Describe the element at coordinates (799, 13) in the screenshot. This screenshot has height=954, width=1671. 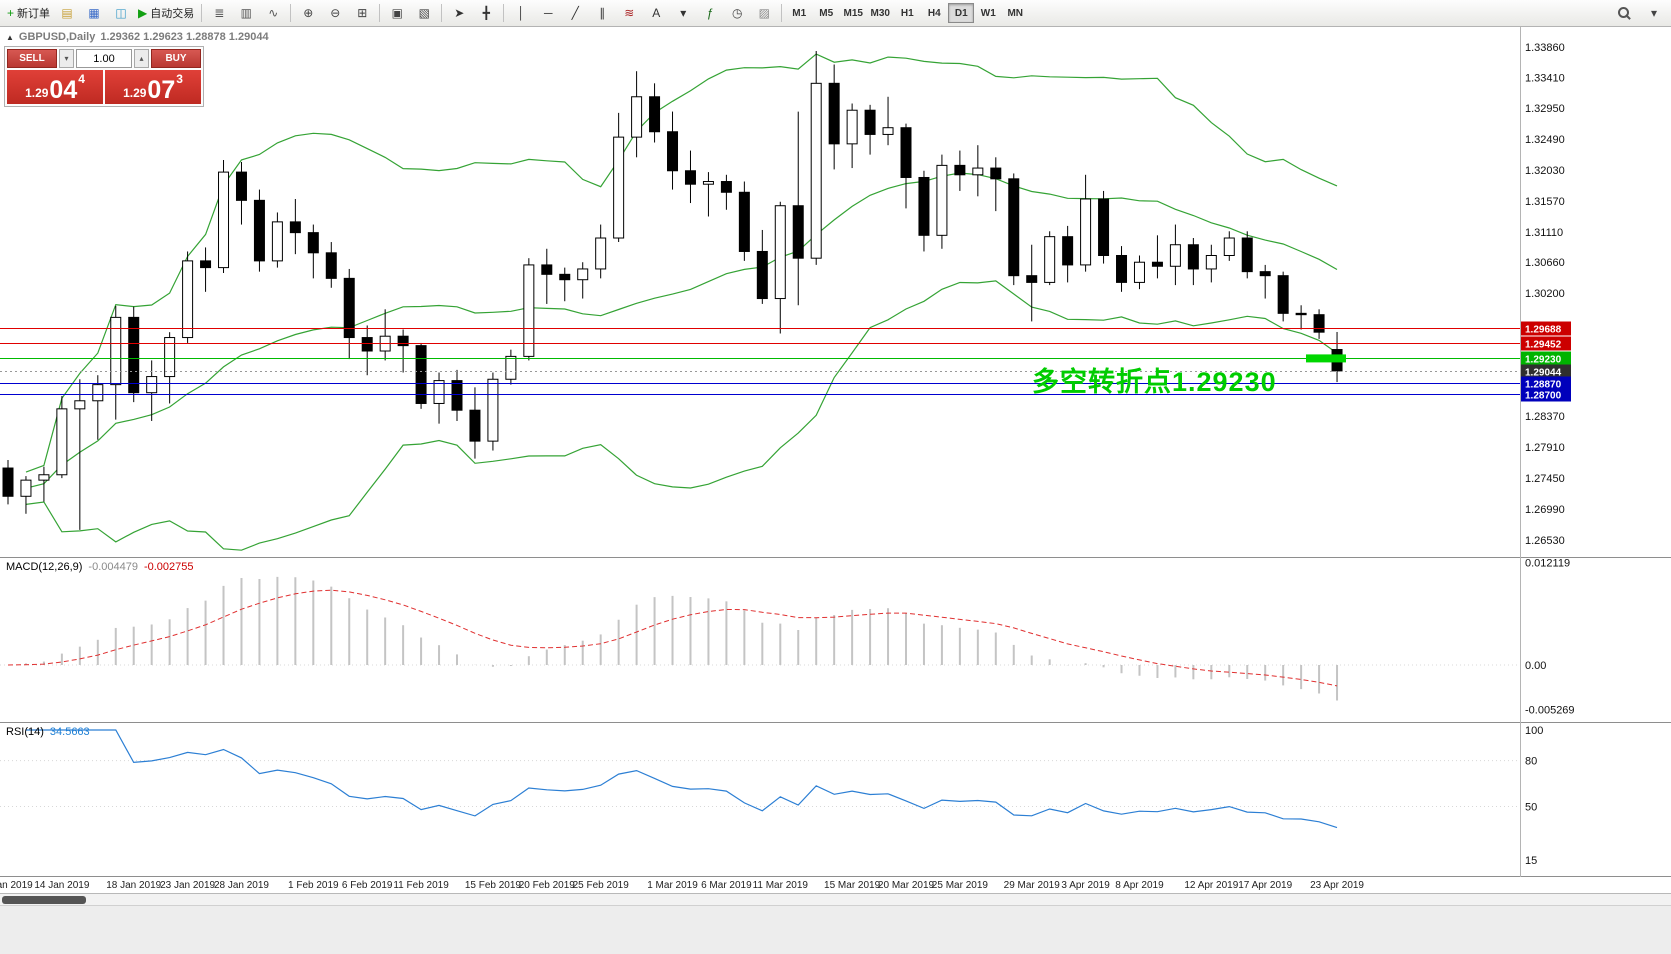
I see `timeframe-button-M1: M1` at that location.